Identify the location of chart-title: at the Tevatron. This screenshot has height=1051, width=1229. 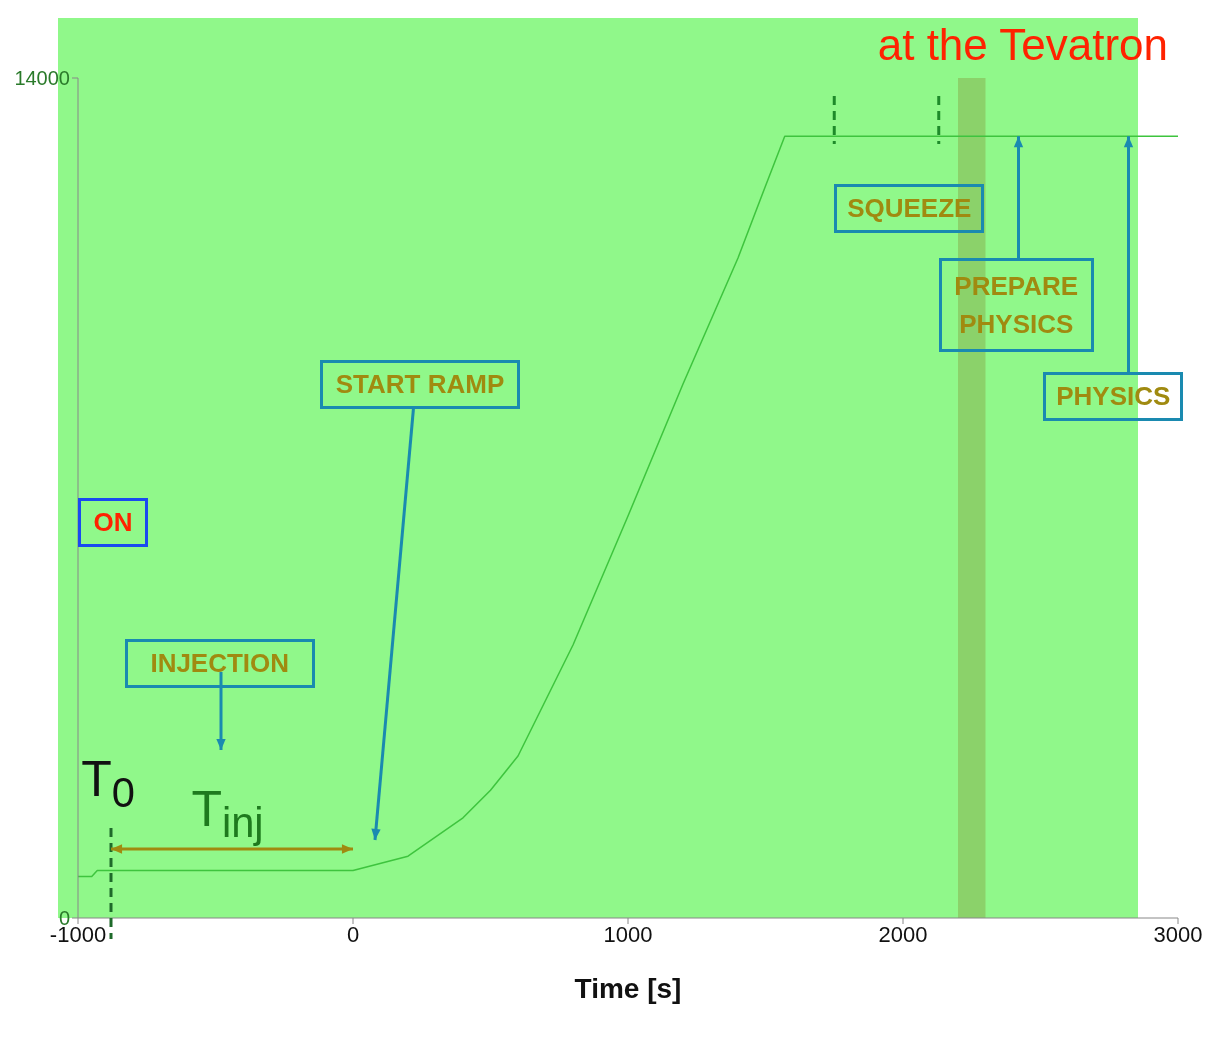
(1022, 45).